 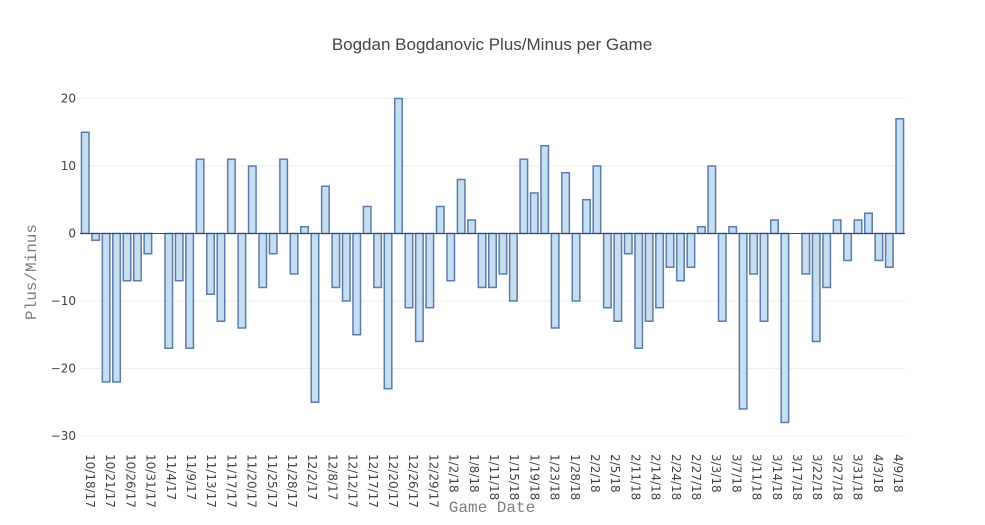 What do you see at coordinates (312, 477) in the screenshot?
I see `x-tick-label: 12/2/17` at bounding box center [312, 477].